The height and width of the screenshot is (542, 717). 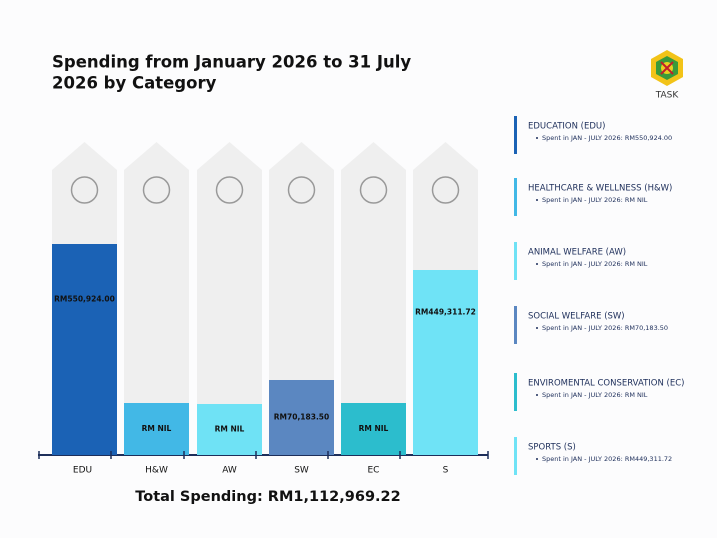 I want to click on legend-detail: Spent in JAN - JULY 2026: RM70,183.50, so click(x=605, y=328).